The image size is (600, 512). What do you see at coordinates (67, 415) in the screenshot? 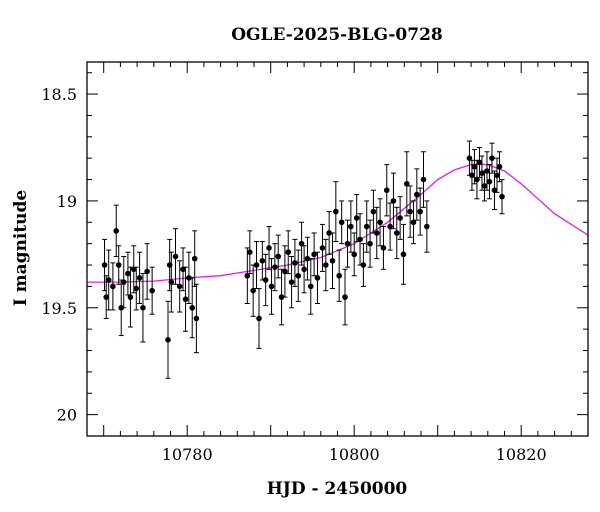
I see `y-tick-label: 20` at bounding box center [67, 415].